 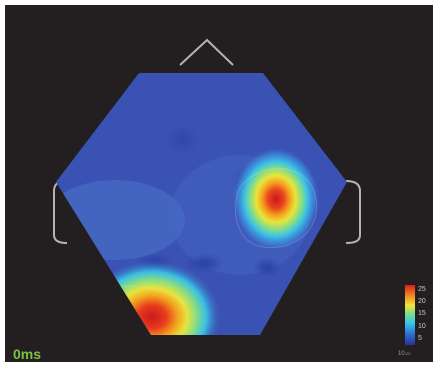 What do you see at coordinates (420, 338) in the screenshot?
I see `colorbar-tick: 5` at bounding box center [420, 338].